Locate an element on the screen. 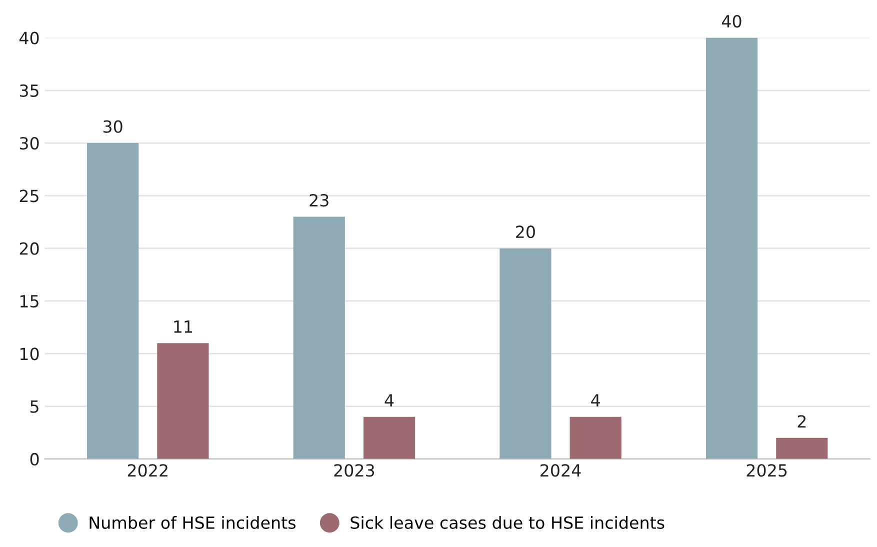  data-label: 11 is located at coordinates (183, 326).